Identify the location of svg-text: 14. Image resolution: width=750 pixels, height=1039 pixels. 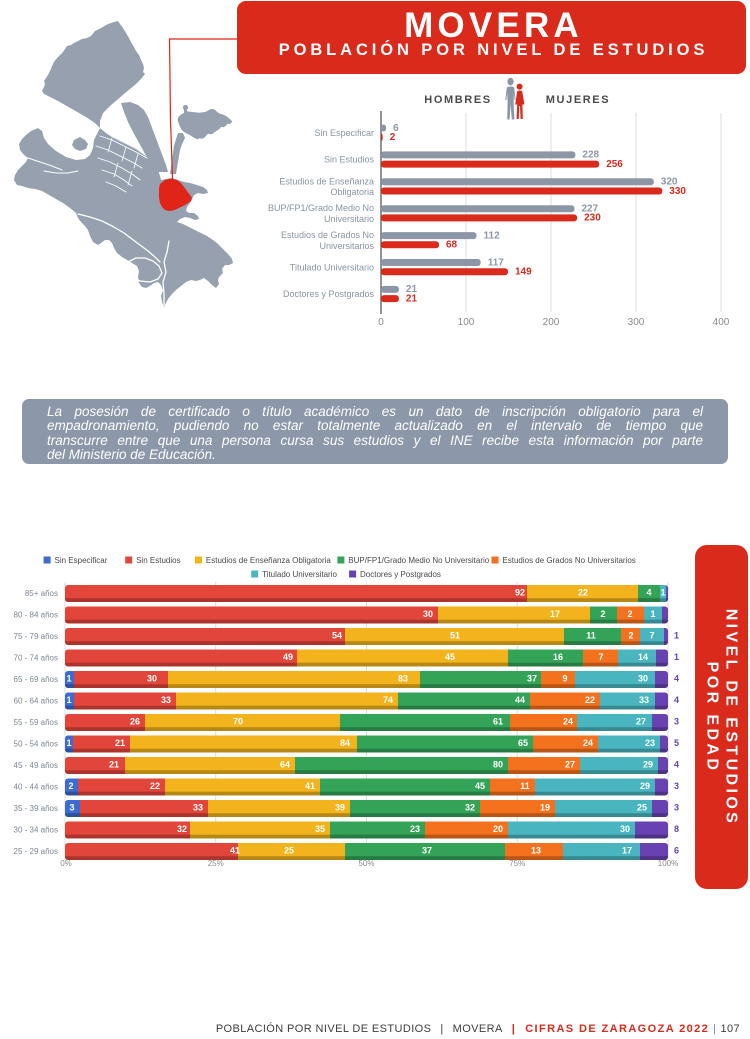
(643, 657).